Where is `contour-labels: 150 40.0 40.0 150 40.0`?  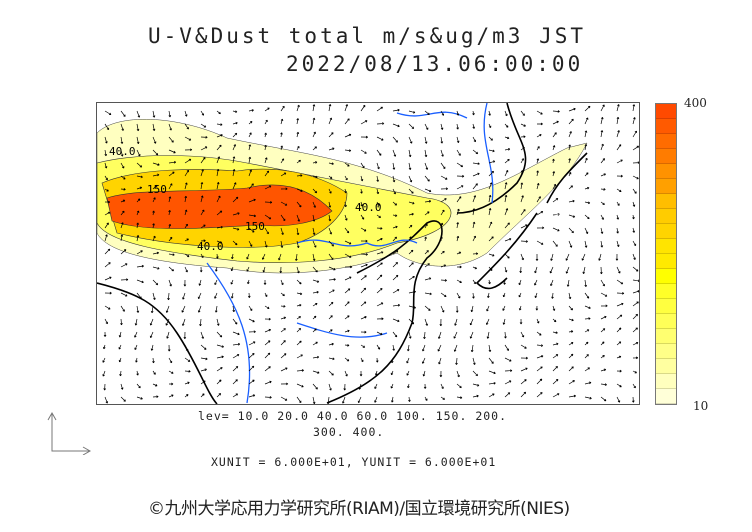
contour-labels: 150 40.0 40.0 150 40.0 is located at coordinates (245, 199).